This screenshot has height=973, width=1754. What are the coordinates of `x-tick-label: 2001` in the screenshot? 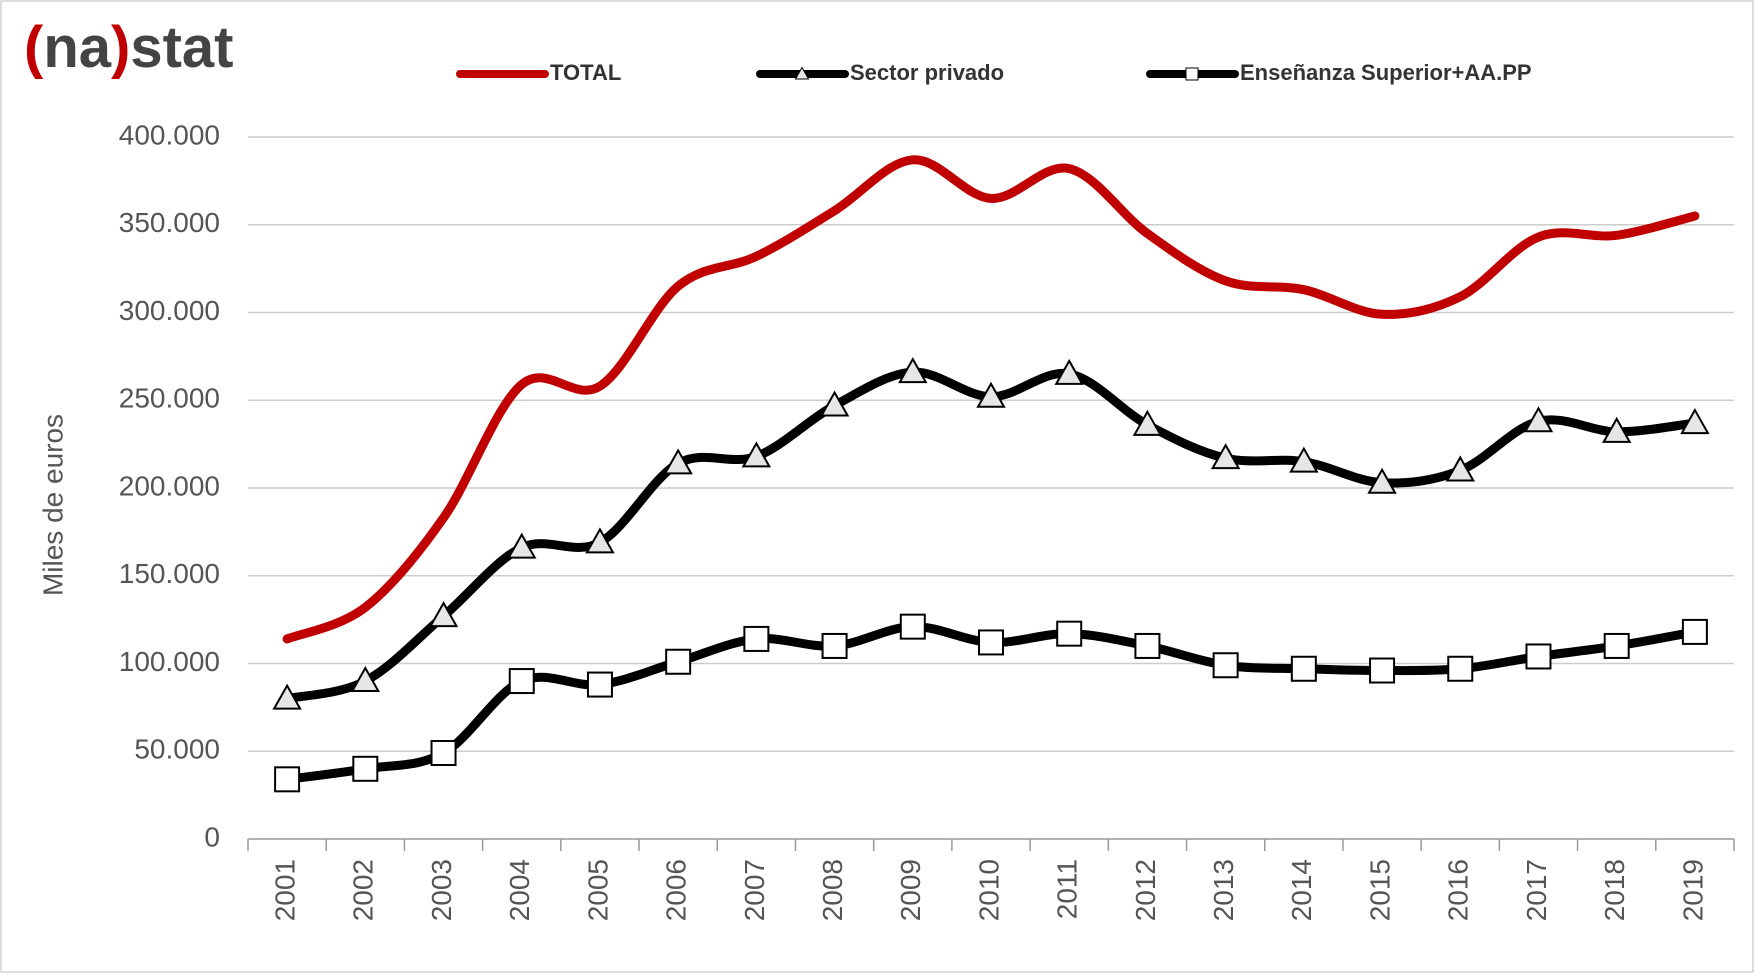 It's located at (284, 890).